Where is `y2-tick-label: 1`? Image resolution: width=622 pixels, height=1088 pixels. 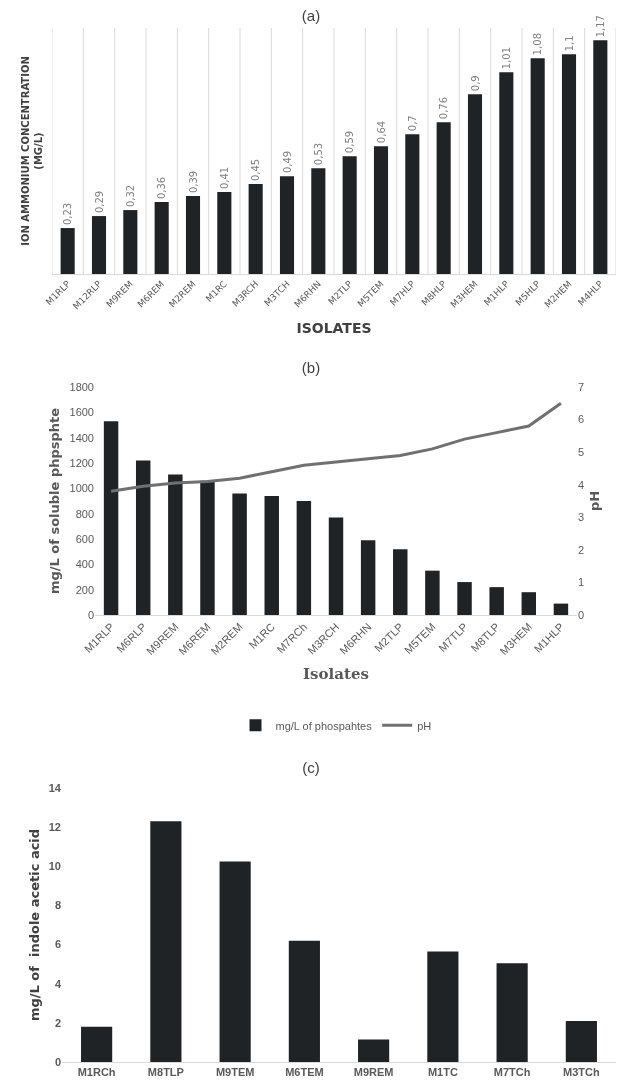
y2-tick-label: 1 is located at coordinates (581, 582).